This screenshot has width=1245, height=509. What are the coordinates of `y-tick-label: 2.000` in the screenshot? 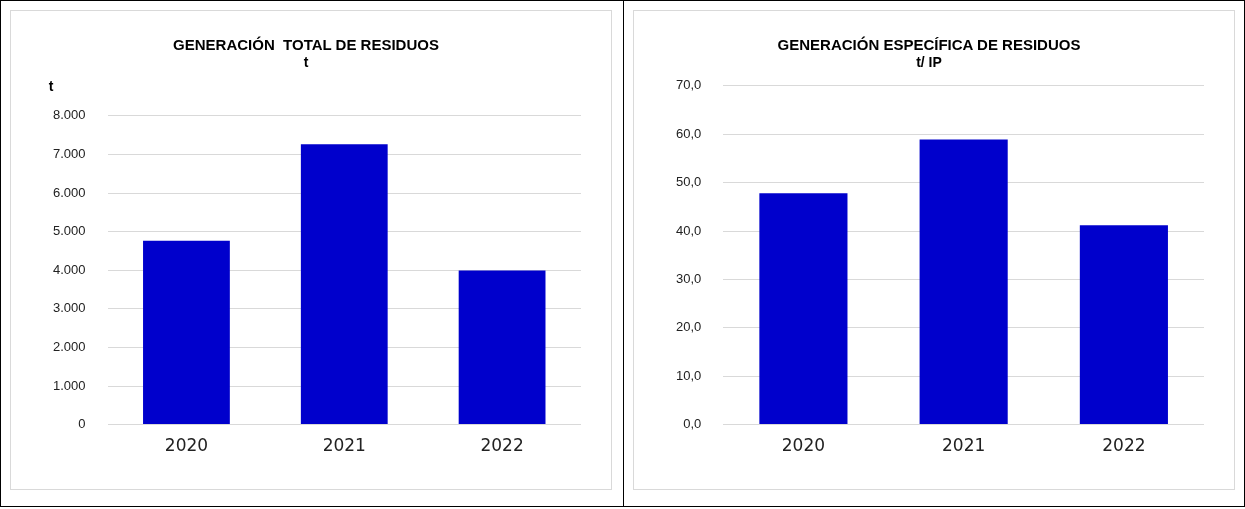 It's located at (69, 346).